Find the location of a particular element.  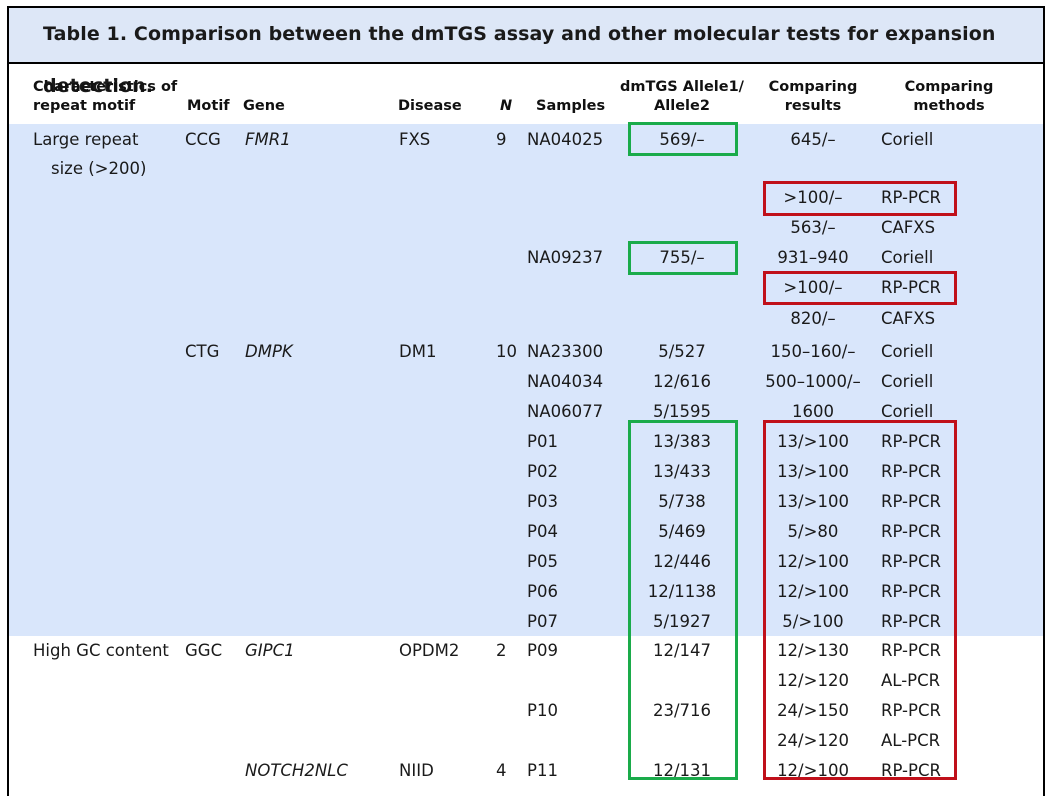

row-sample: NA04034 is located at coordinates (565, 381).